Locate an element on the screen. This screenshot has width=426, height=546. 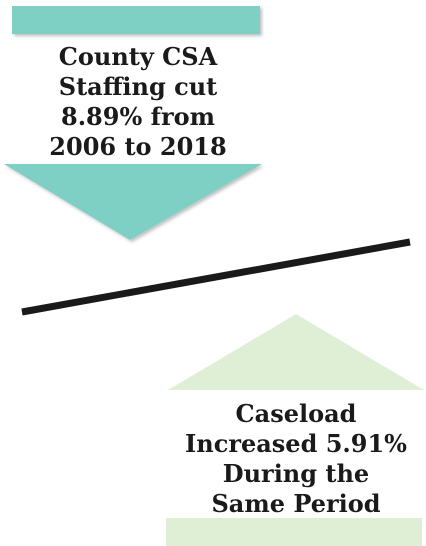
divider-line is located at coordinates (216, 277).